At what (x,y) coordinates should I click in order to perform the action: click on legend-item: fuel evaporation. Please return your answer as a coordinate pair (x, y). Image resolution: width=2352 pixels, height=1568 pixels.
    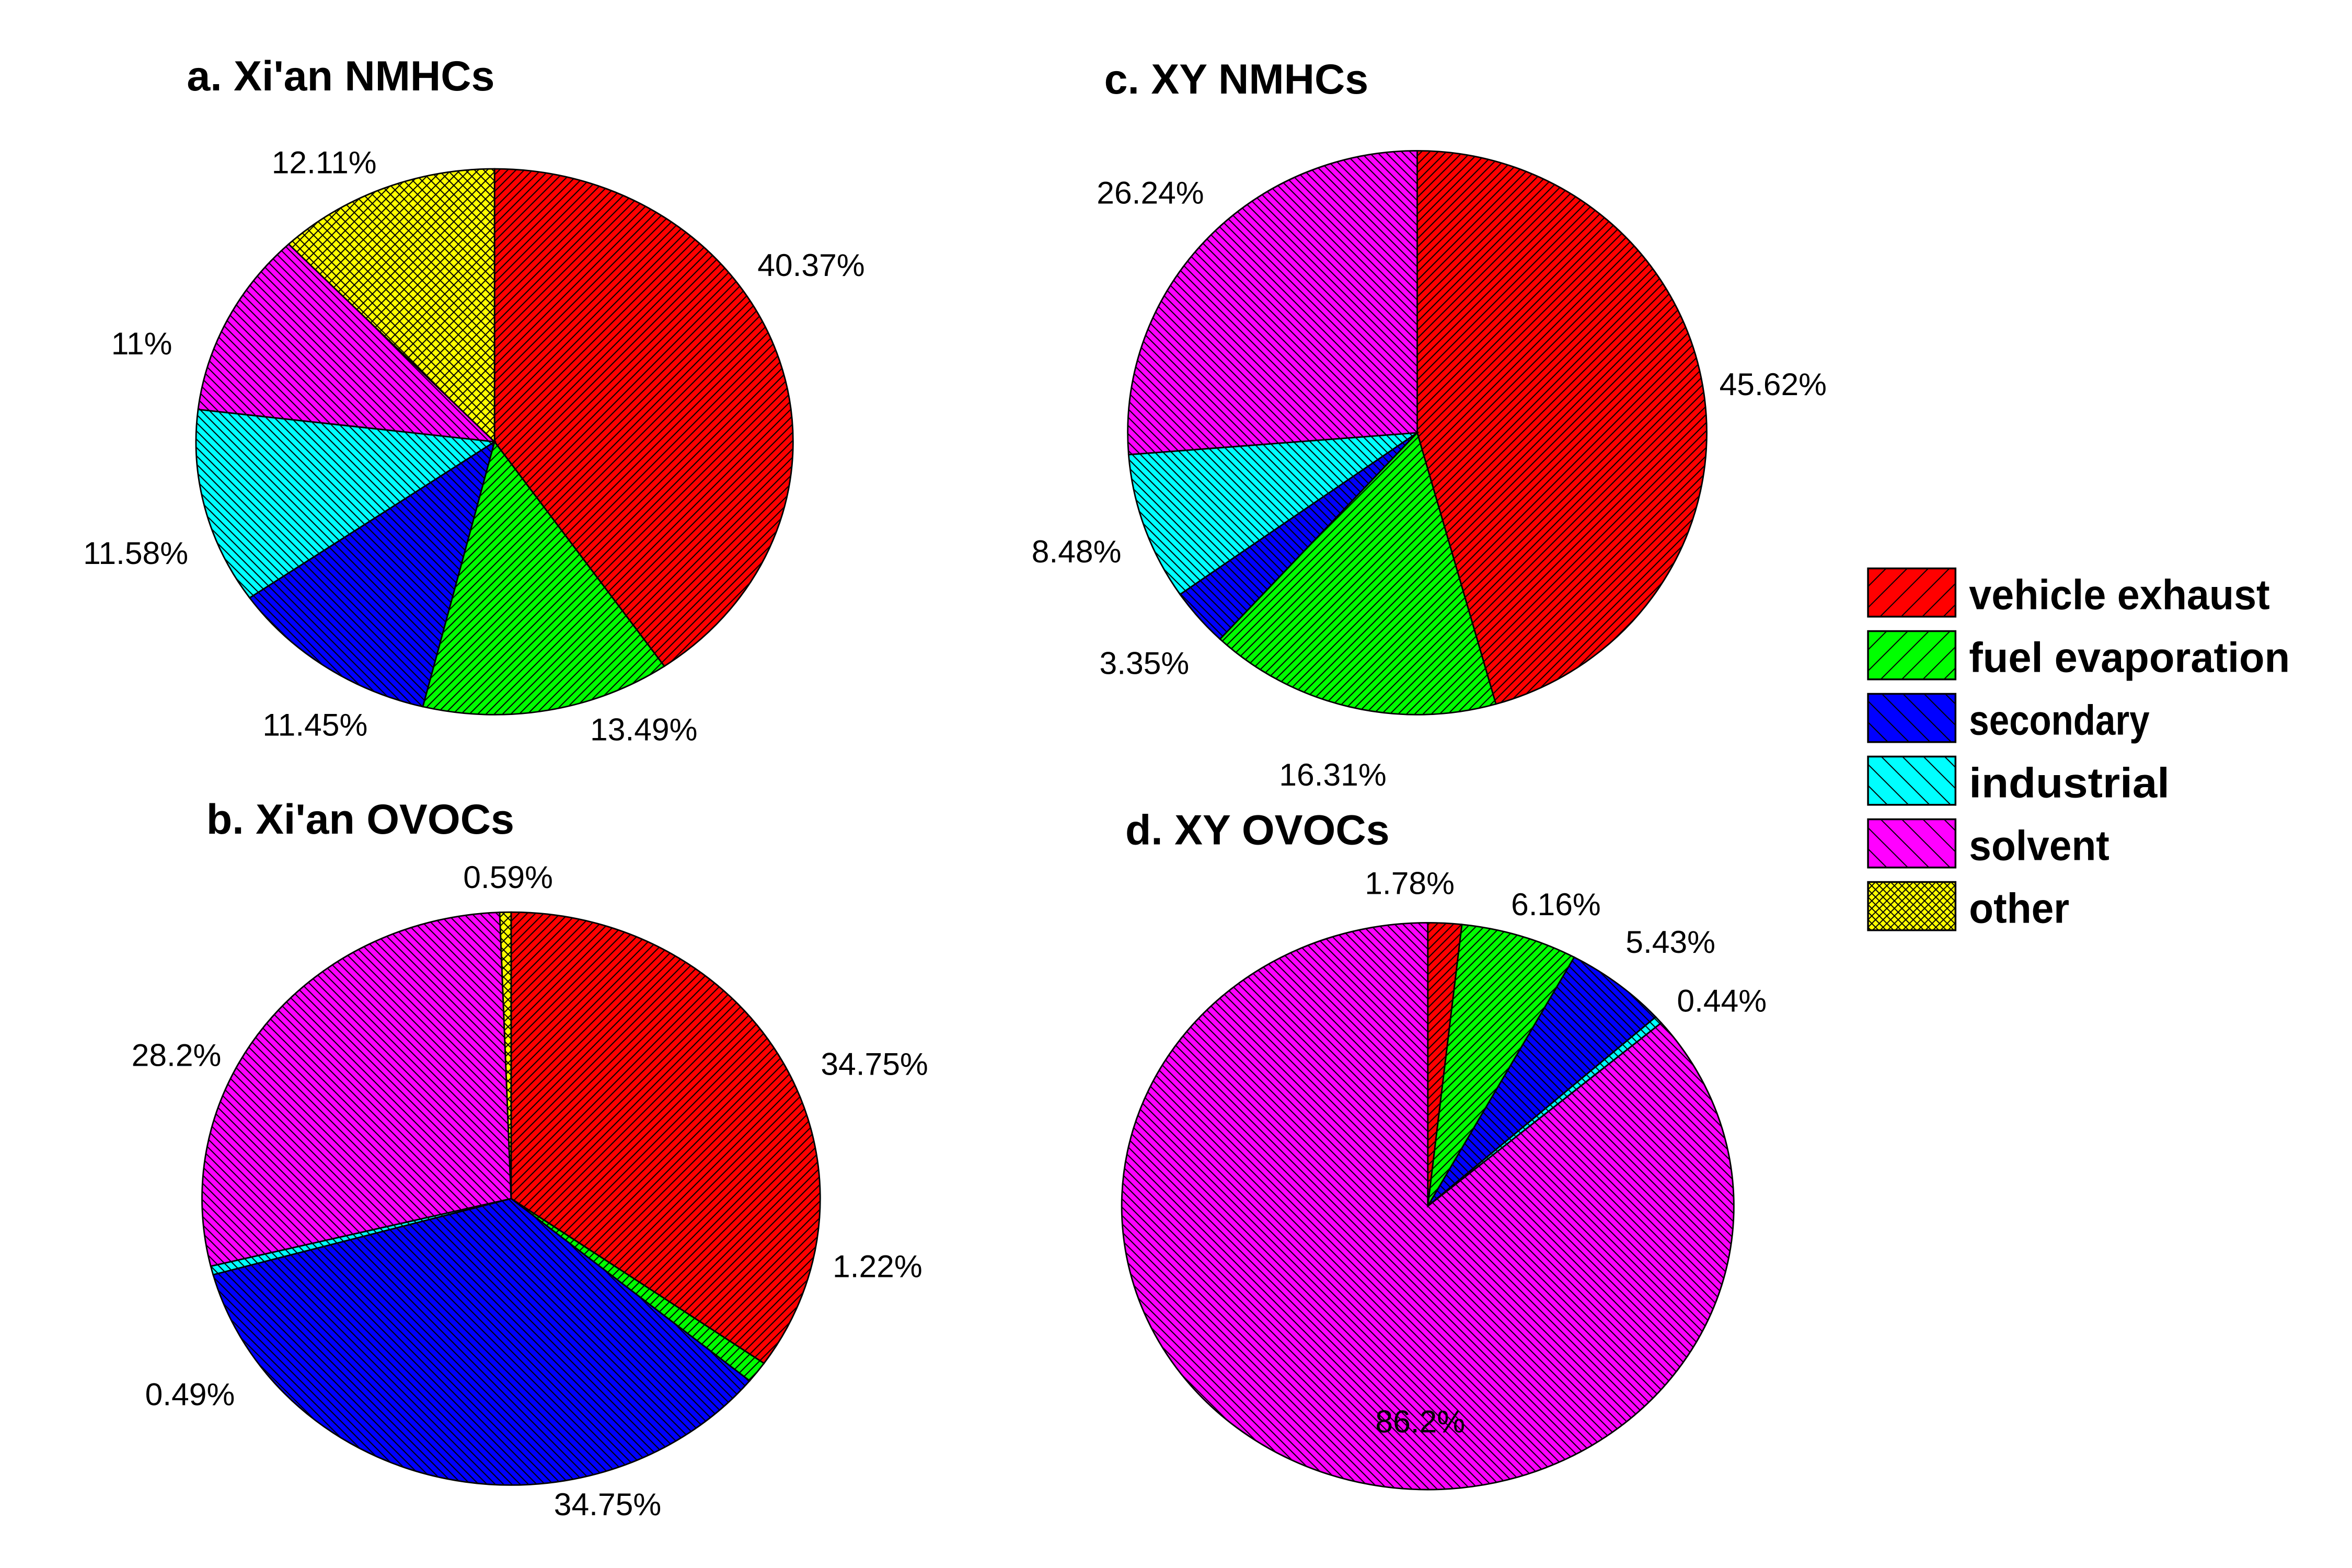
    Looking at the image, I should click on (2078, 655).